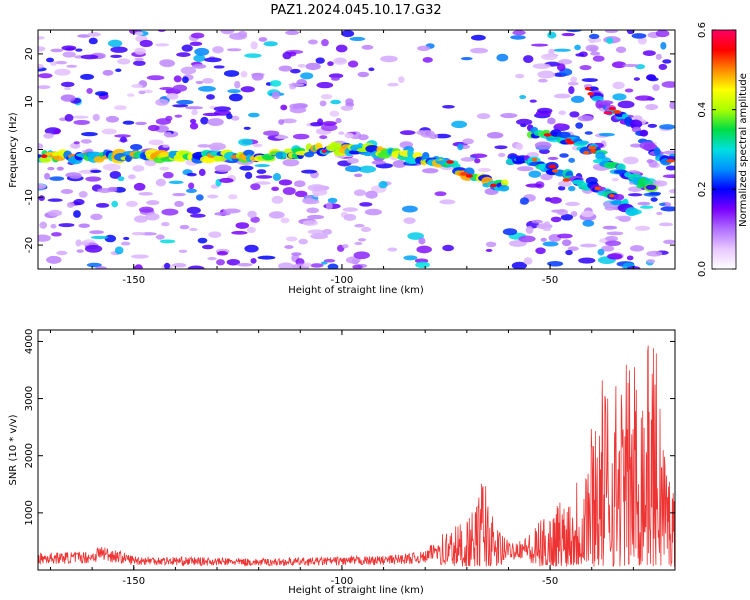 The image size is (750, 600). Describe the element at coordinates (716, 149) in the screenshot. I see `colorbar-ticks: 0.0 0.2 0.4 0.6` at that location.